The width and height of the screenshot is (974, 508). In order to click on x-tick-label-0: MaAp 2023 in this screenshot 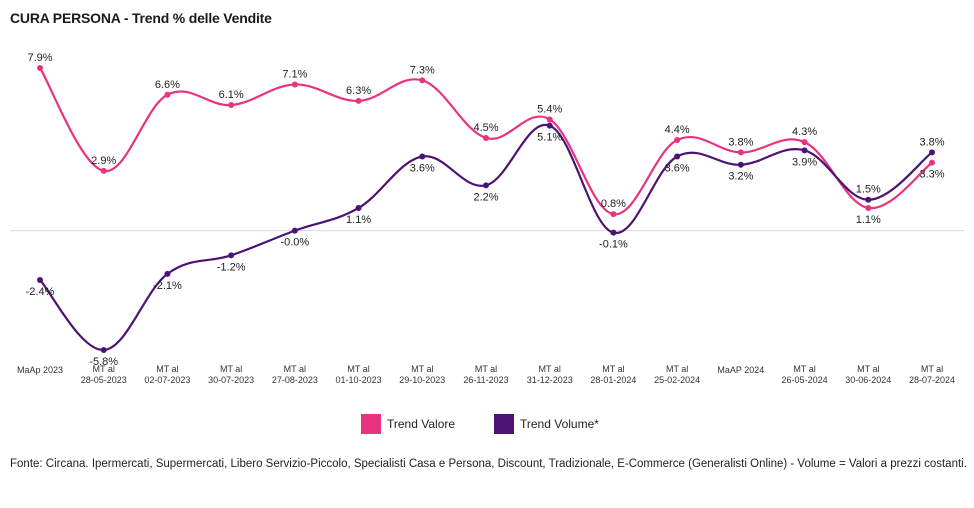, I will do `click(40, 370)`.